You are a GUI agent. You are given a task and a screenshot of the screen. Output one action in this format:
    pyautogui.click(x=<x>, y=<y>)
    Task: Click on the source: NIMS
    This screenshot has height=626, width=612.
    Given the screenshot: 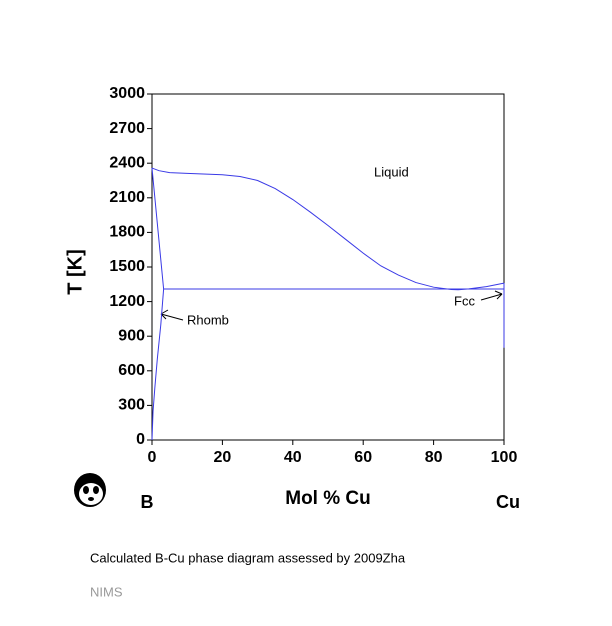 What is the action you would take?
    pyautogui.click(x=106, y=591)
    